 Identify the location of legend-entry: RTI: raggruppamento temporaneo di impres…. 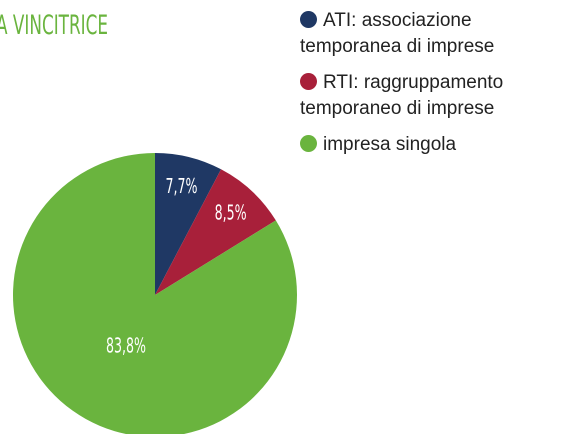
(436, 96).